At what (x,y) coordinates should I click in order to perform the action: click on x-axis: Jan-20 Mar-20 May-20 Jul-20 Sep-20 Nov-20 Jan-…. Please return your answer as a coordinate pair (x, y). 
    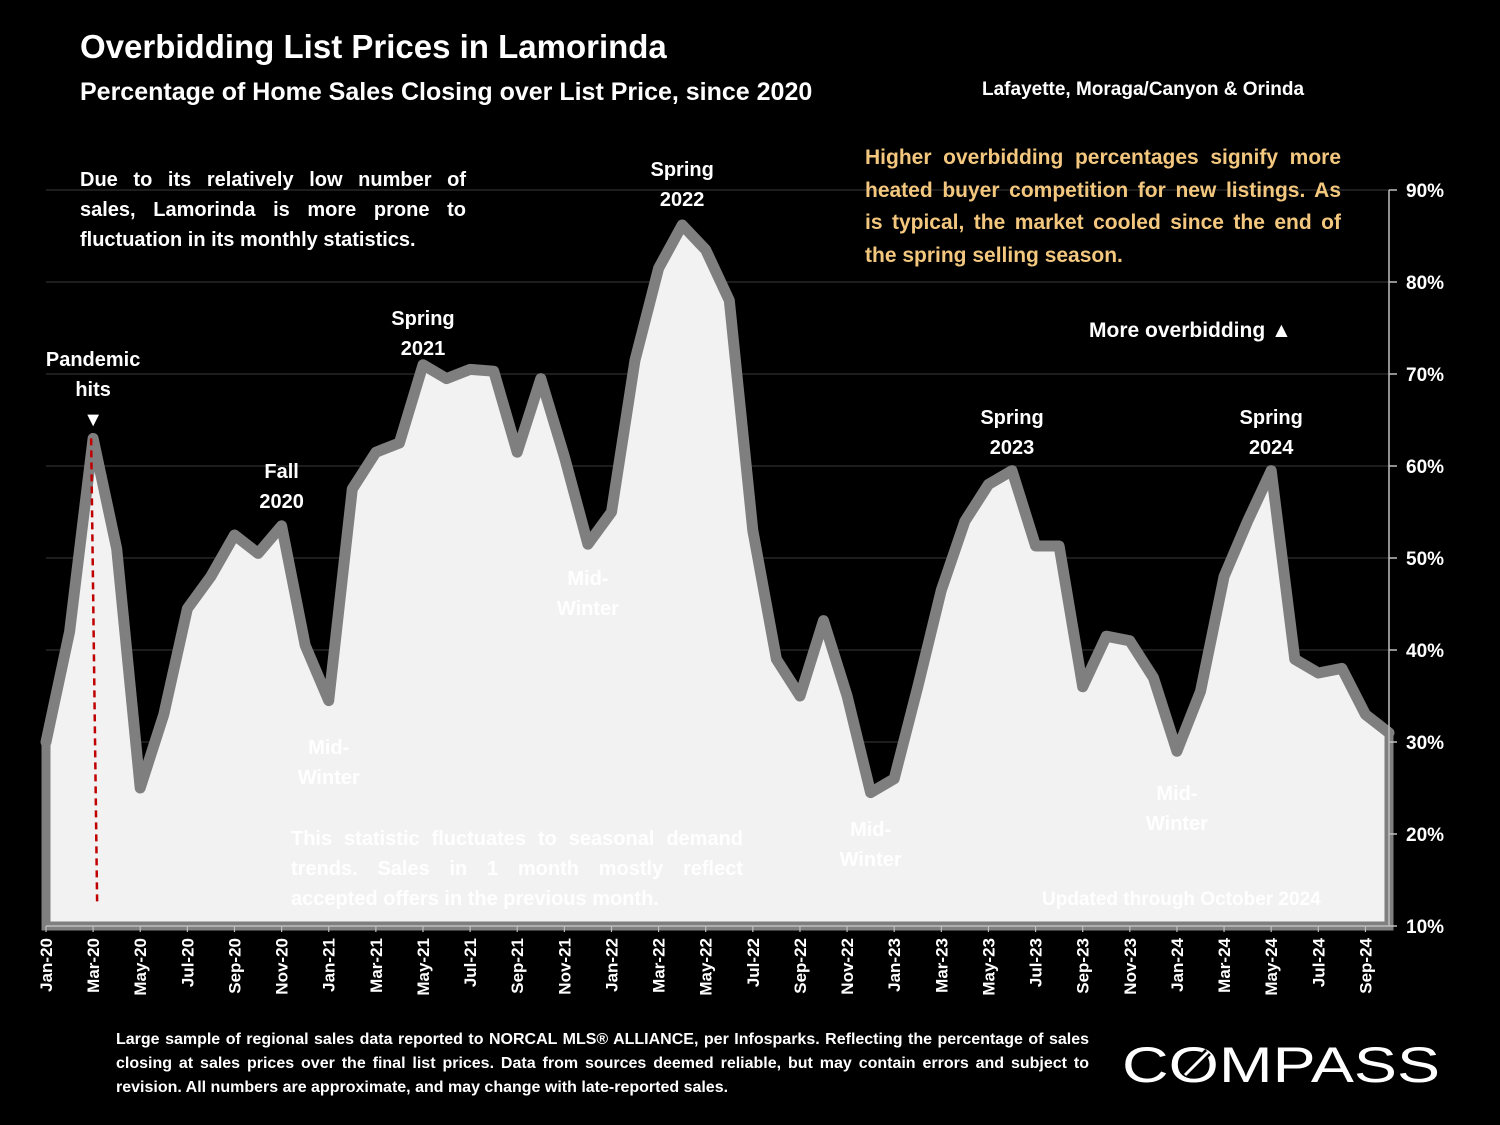
    Looking at the image, I should click on (713, 960).